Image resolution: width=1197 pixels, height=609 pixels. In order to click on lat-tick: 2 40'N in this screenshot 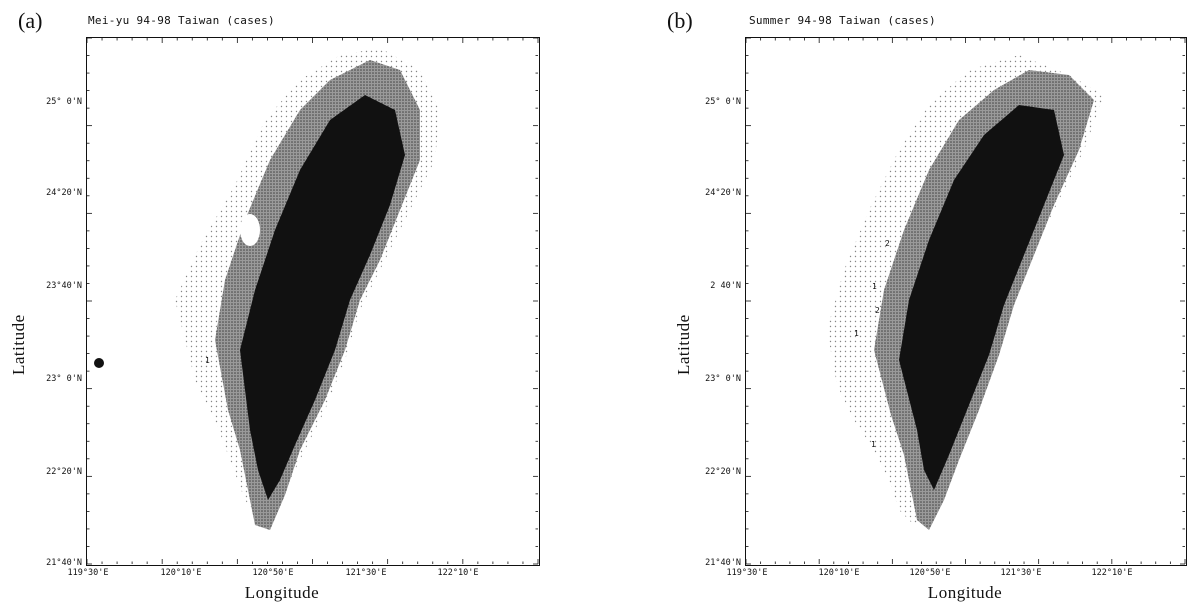, I will do `click(725, 286)`.